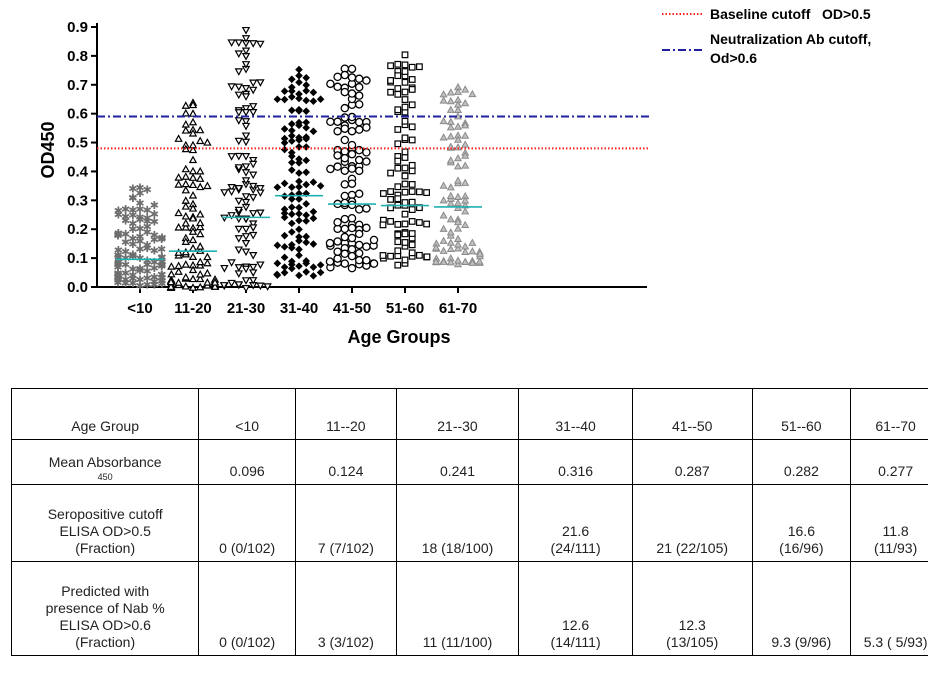 The image size is (928, 682). I want to click on table-cell: 0.287, so click(692, 462).